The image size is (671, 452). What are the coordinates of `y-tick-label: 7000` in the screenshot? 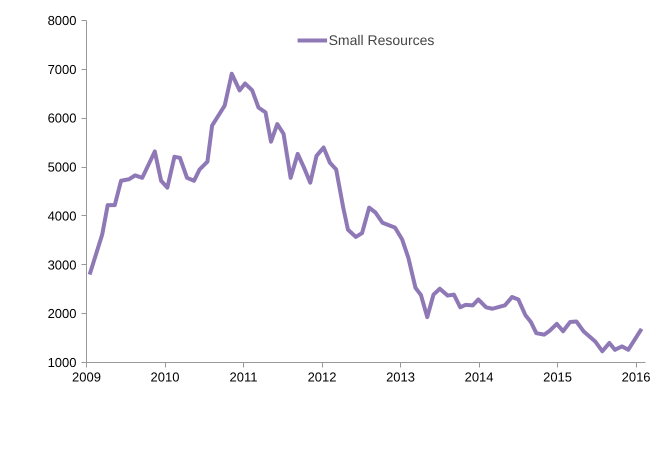 It's located at (62, 69).